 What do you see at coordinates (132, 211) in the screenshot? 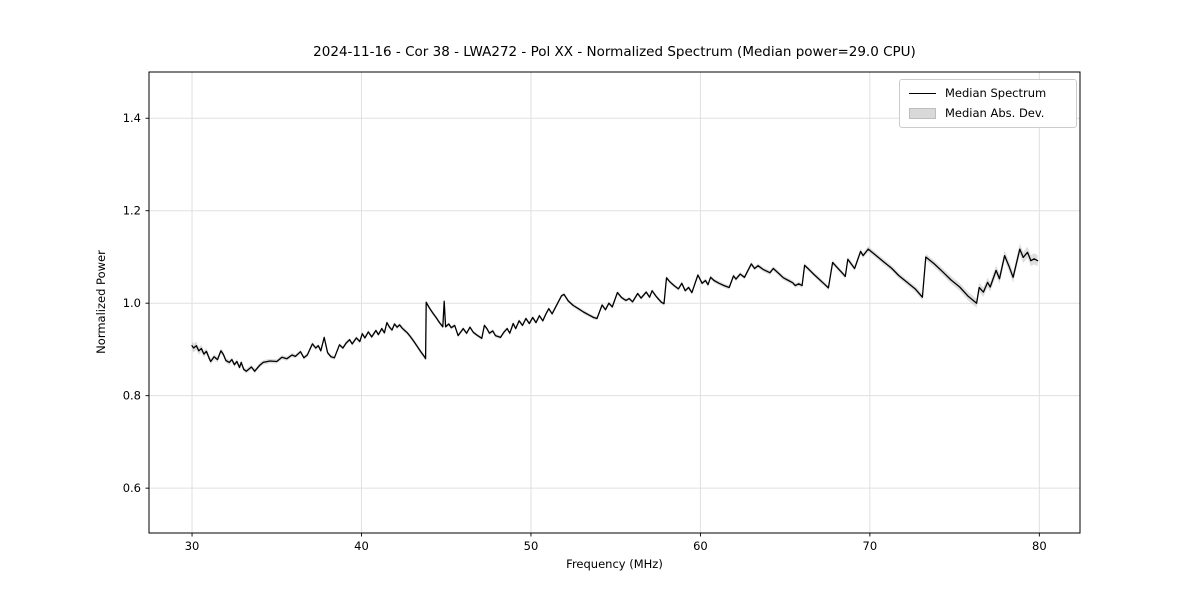
I see `y-tick-label: 1.2` at bounding box center [132, 211].